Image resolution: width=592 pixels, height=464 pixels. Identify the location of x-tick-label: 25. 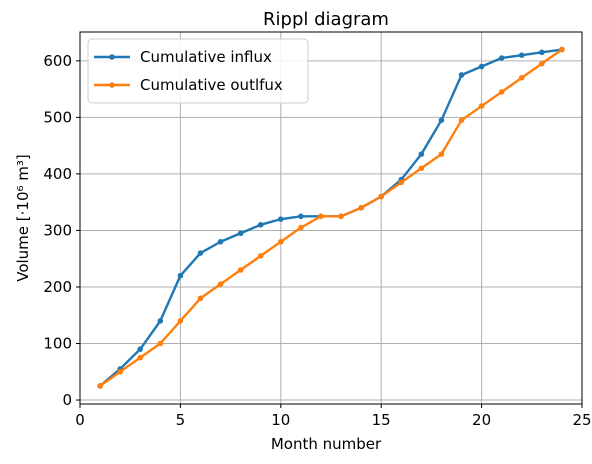
(581, 420).